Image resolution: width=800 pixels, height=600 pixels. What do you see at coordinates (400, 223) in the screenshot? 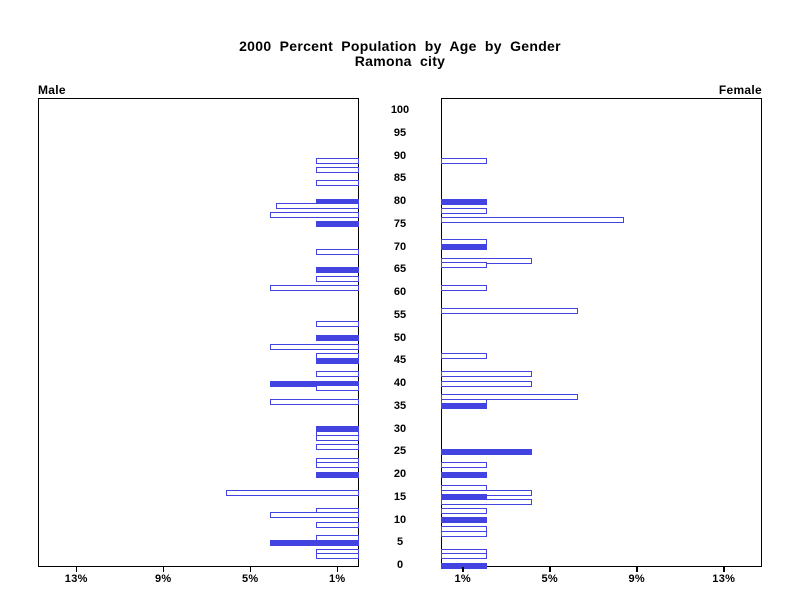
I see `age-tick-label-75: 75` at bounding box center [400, 223].